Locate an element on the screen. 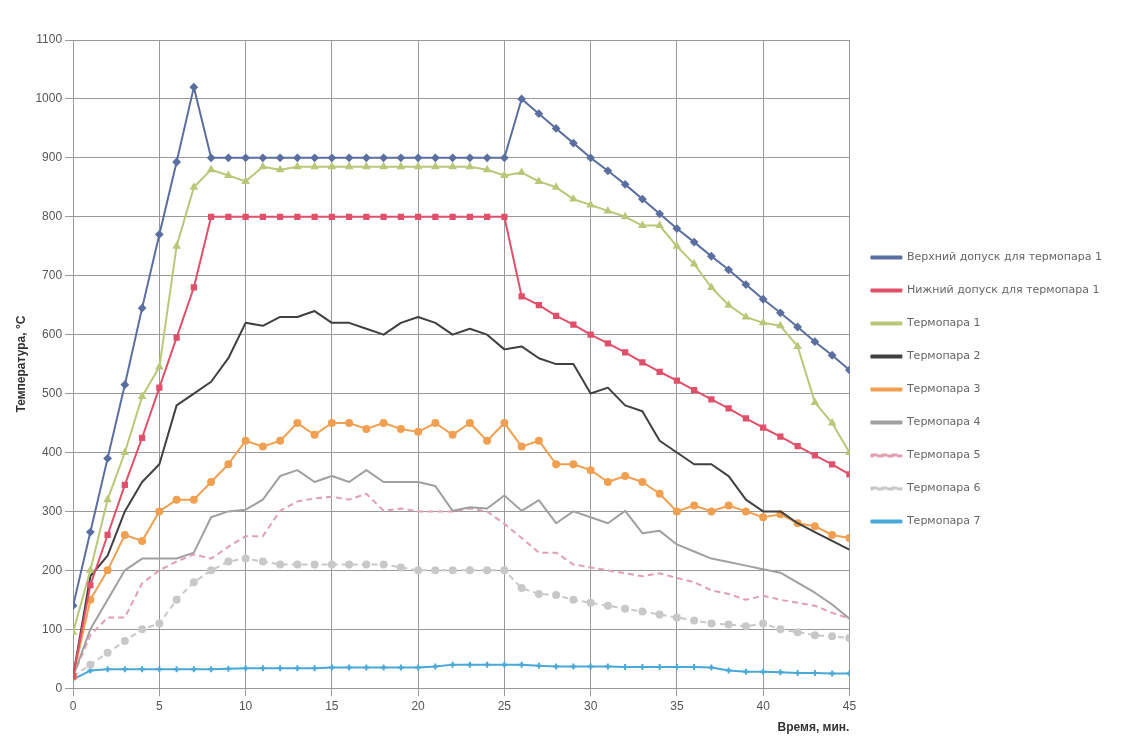 This screenshot has height=749, width=1132. legend-label: Термопара 5 is located at coordinates (943, 455).